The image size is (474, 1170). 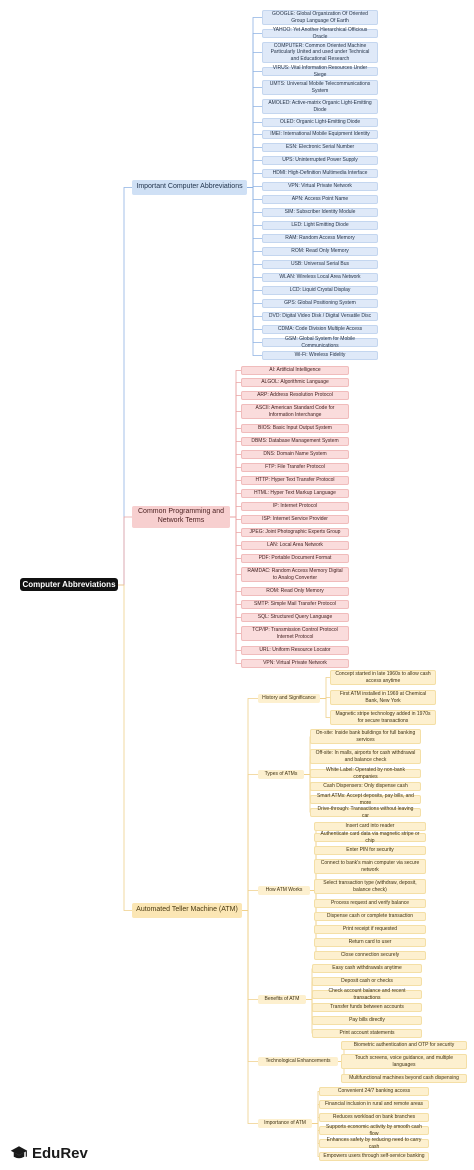 What do you see at coordinates (295, 506) in the screenshot?
I see `term-item: IP: Internet Protocol` at bounding box center [295, 506].